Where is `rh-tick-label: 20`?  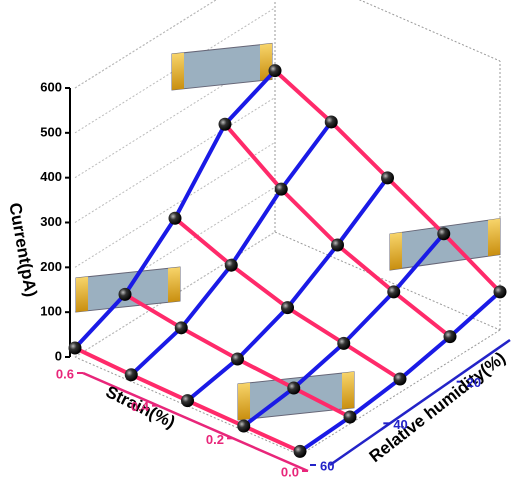
rh-tick-label: 20 is located at coordinates (474, 382).